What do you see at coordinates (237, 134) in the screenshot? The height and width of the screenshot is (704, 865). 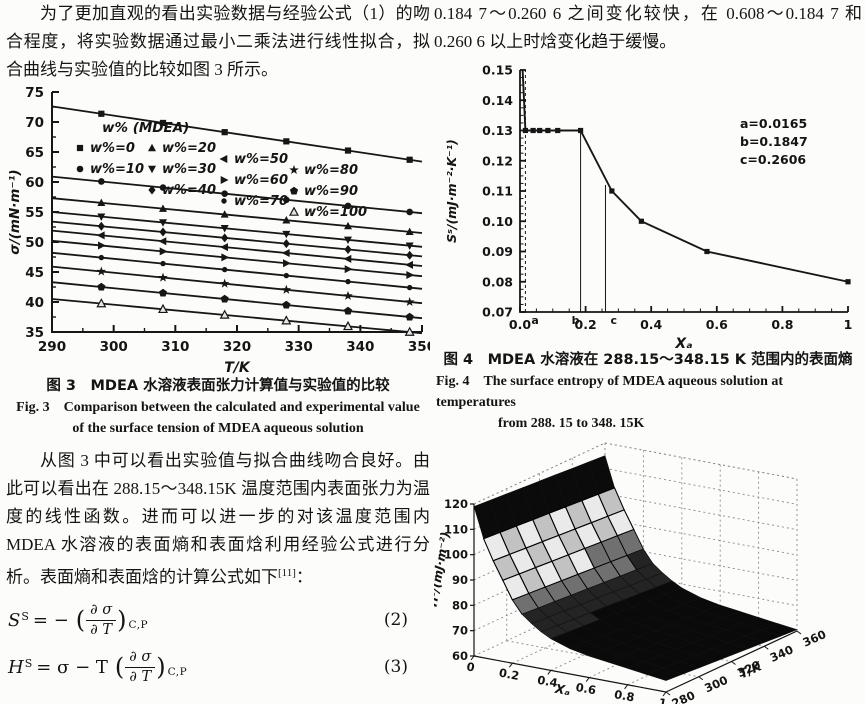 I see `fig3-series-w%=0` at bounding box center [237, 134].